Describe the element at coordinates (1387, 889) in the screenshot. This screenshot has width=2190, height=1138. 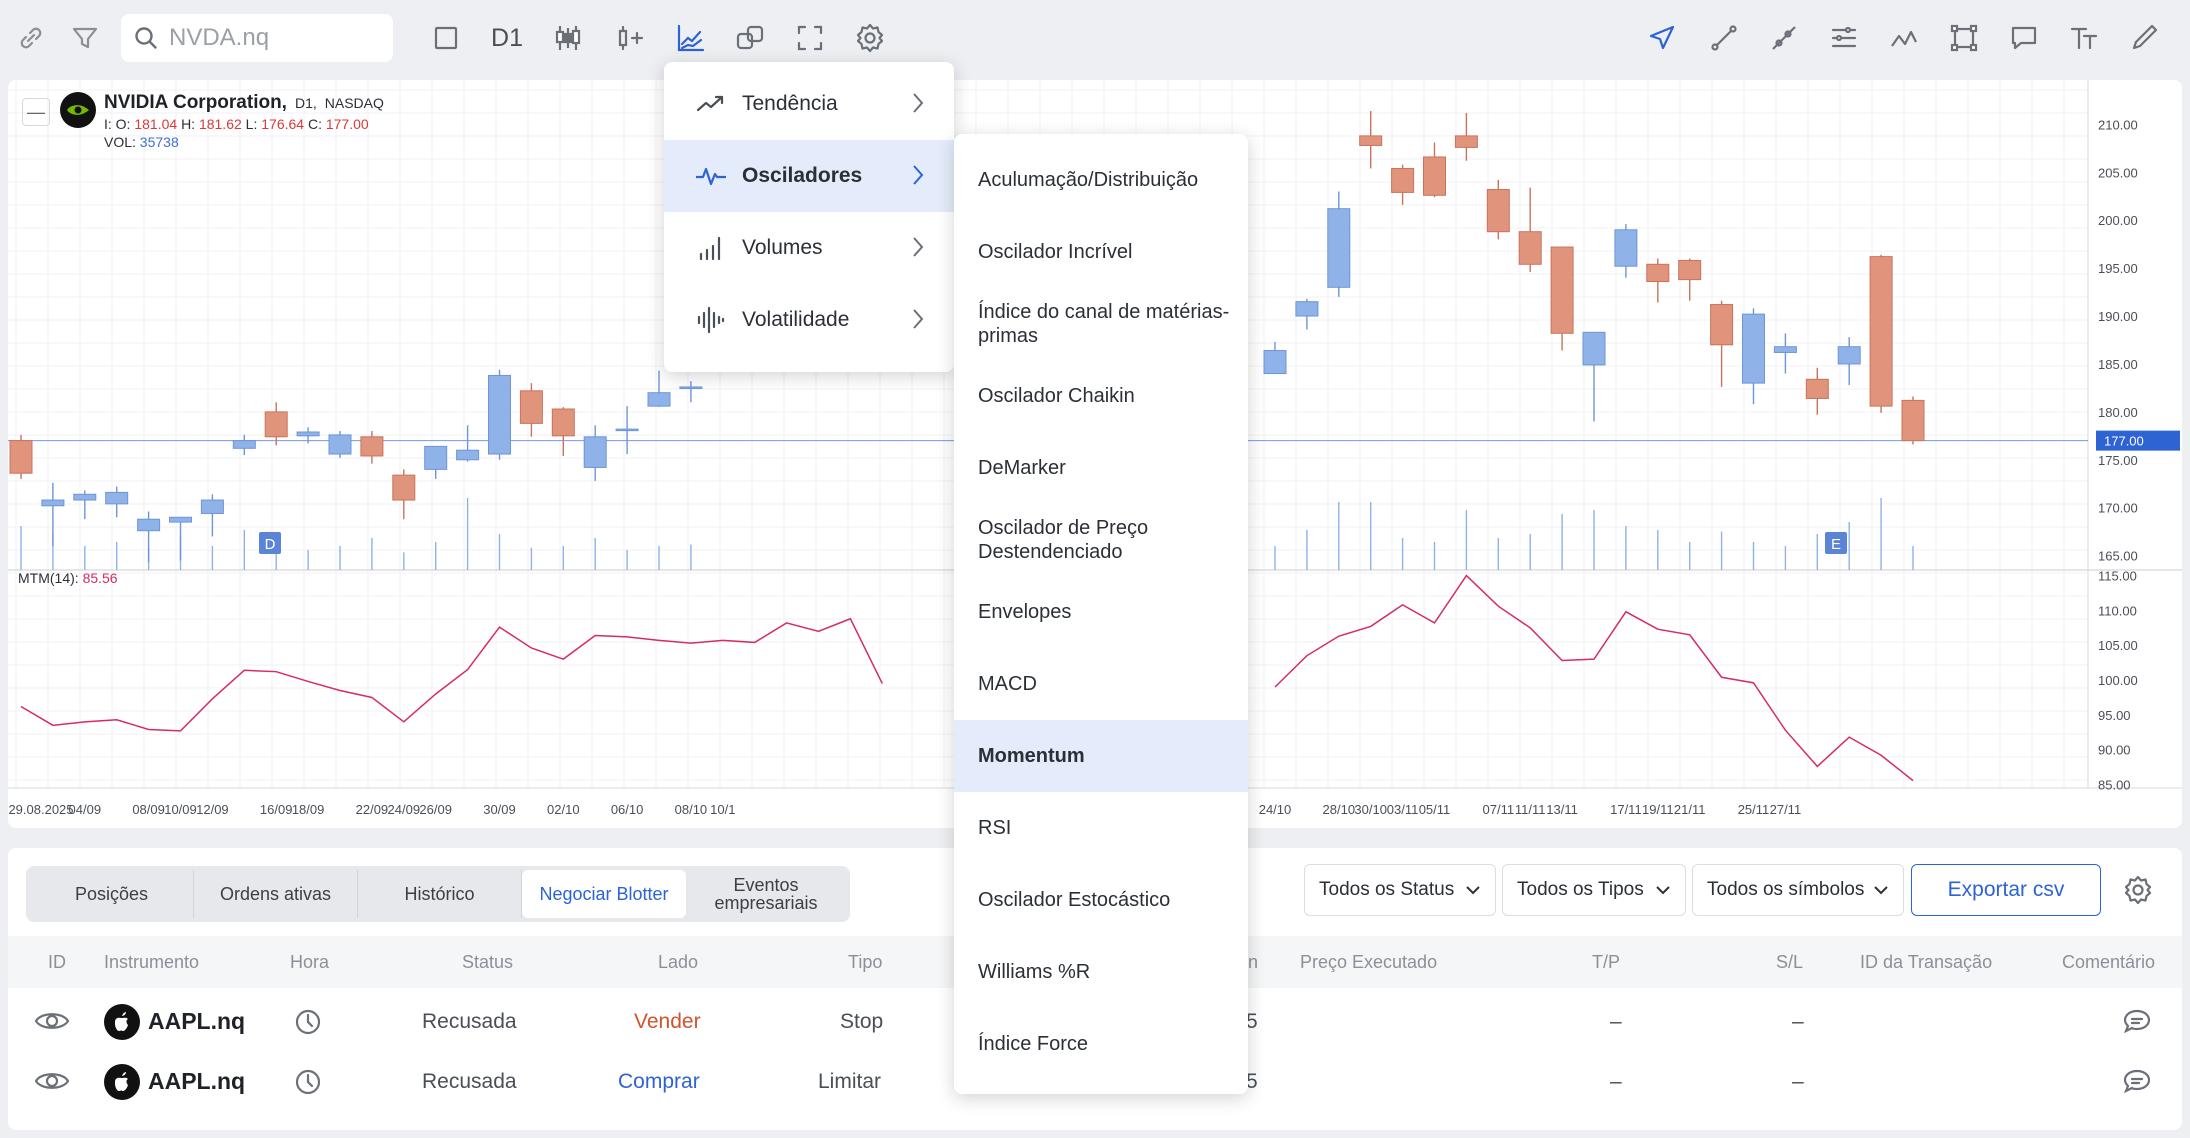
I see `status-filter-label: Todos os Status` at that location.